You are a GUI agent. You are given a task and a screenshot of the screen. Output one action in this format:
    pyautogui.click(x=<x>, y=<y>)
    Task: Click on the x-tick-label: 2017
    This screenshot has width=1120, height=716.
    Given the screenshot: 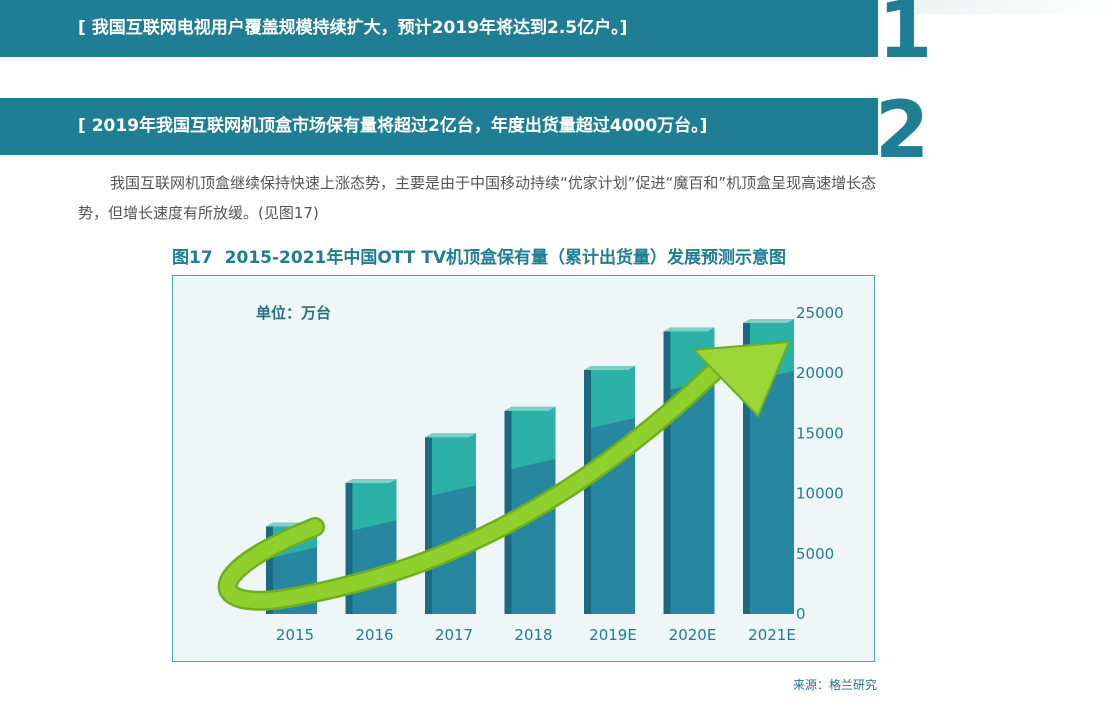 What is the action you would take?
    pyautogui.click(x=454, y=635)
    